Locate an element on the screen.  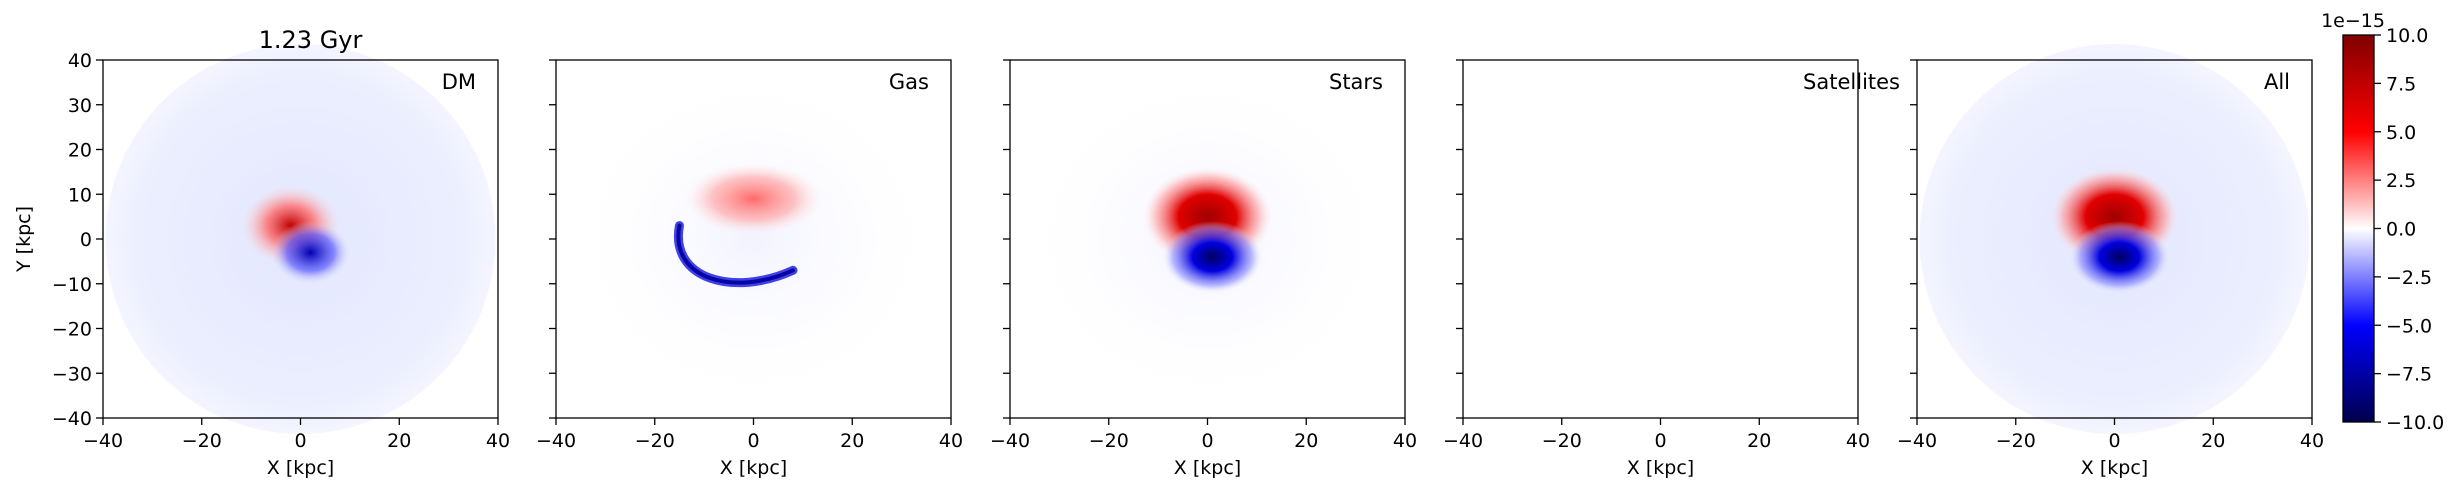
gas-blue-arm-inner is located at coordinates (735, 254).